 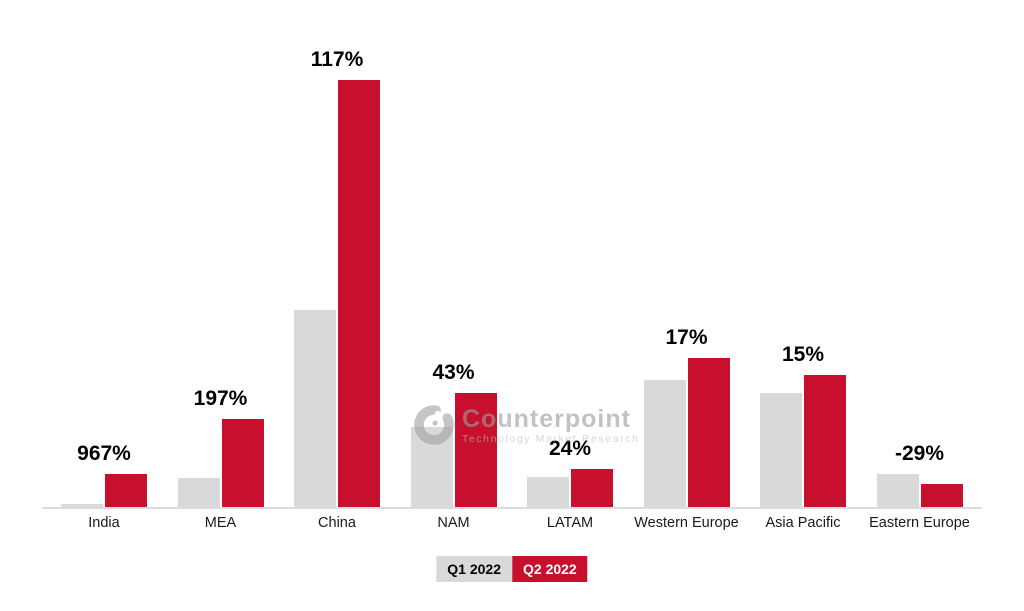 I want to click on category-label-latam: LATAM, so click(x=570, y=523).